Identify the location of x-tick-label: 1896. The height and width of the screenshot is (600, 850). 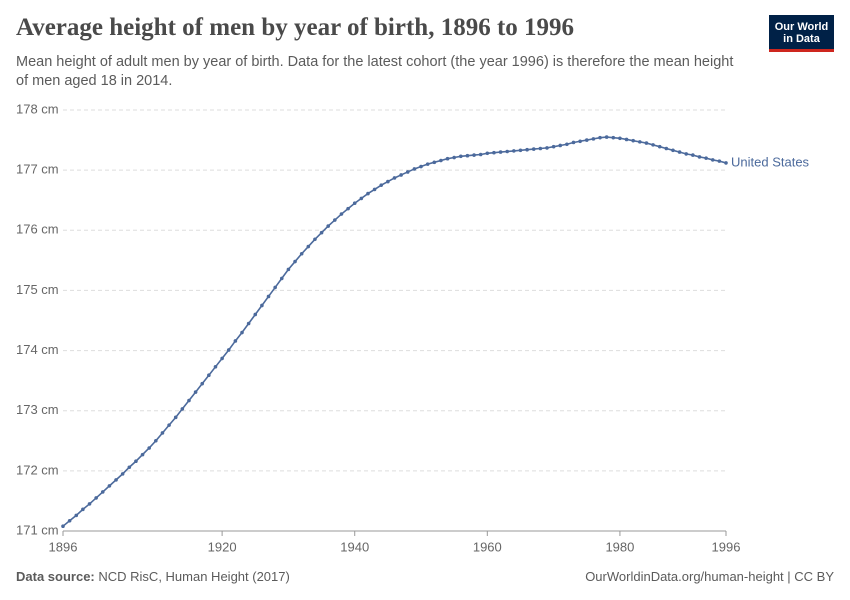
(63, 546).